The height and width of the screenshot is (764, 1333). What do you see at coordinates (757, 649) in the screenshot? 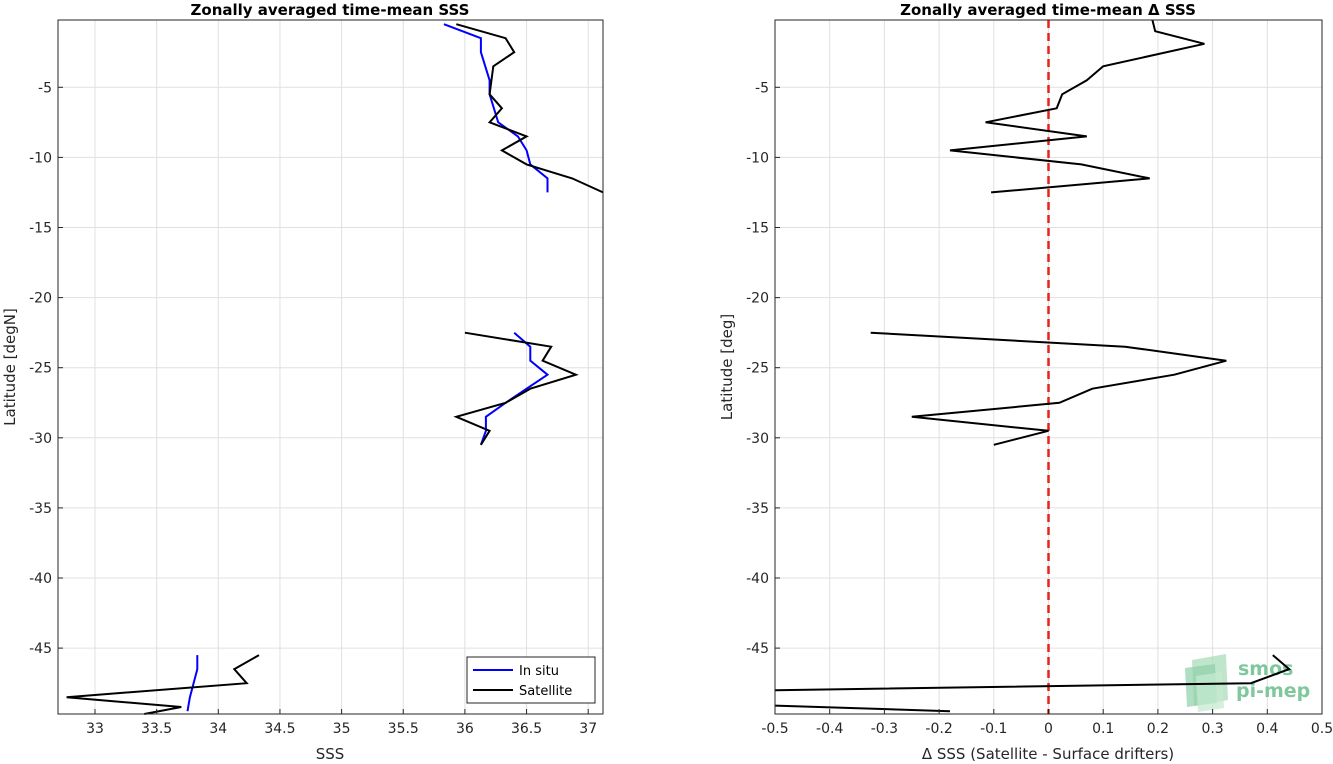
I see `delta-sss-y-tick-label: -45` at bounding box center [757, 649].